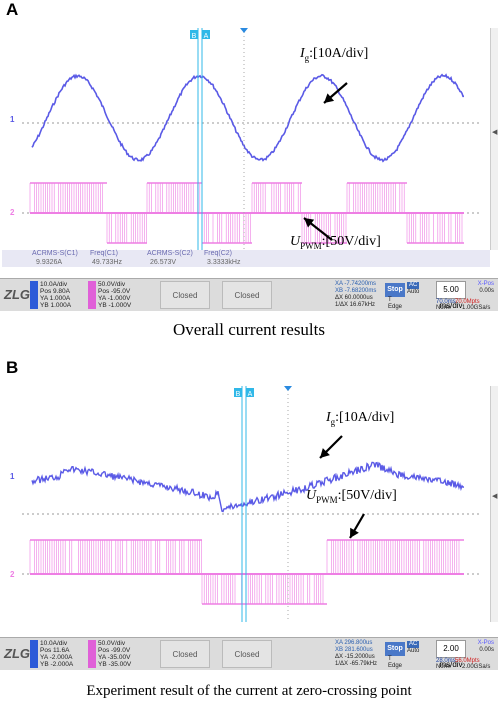 Image resolution: width=498 pixels, height=706 pixels. What do you see at coordinates (54, 643) in the screenshot?
I see `ch1-line: 10.0A/div` at bounding box center [54, 643].